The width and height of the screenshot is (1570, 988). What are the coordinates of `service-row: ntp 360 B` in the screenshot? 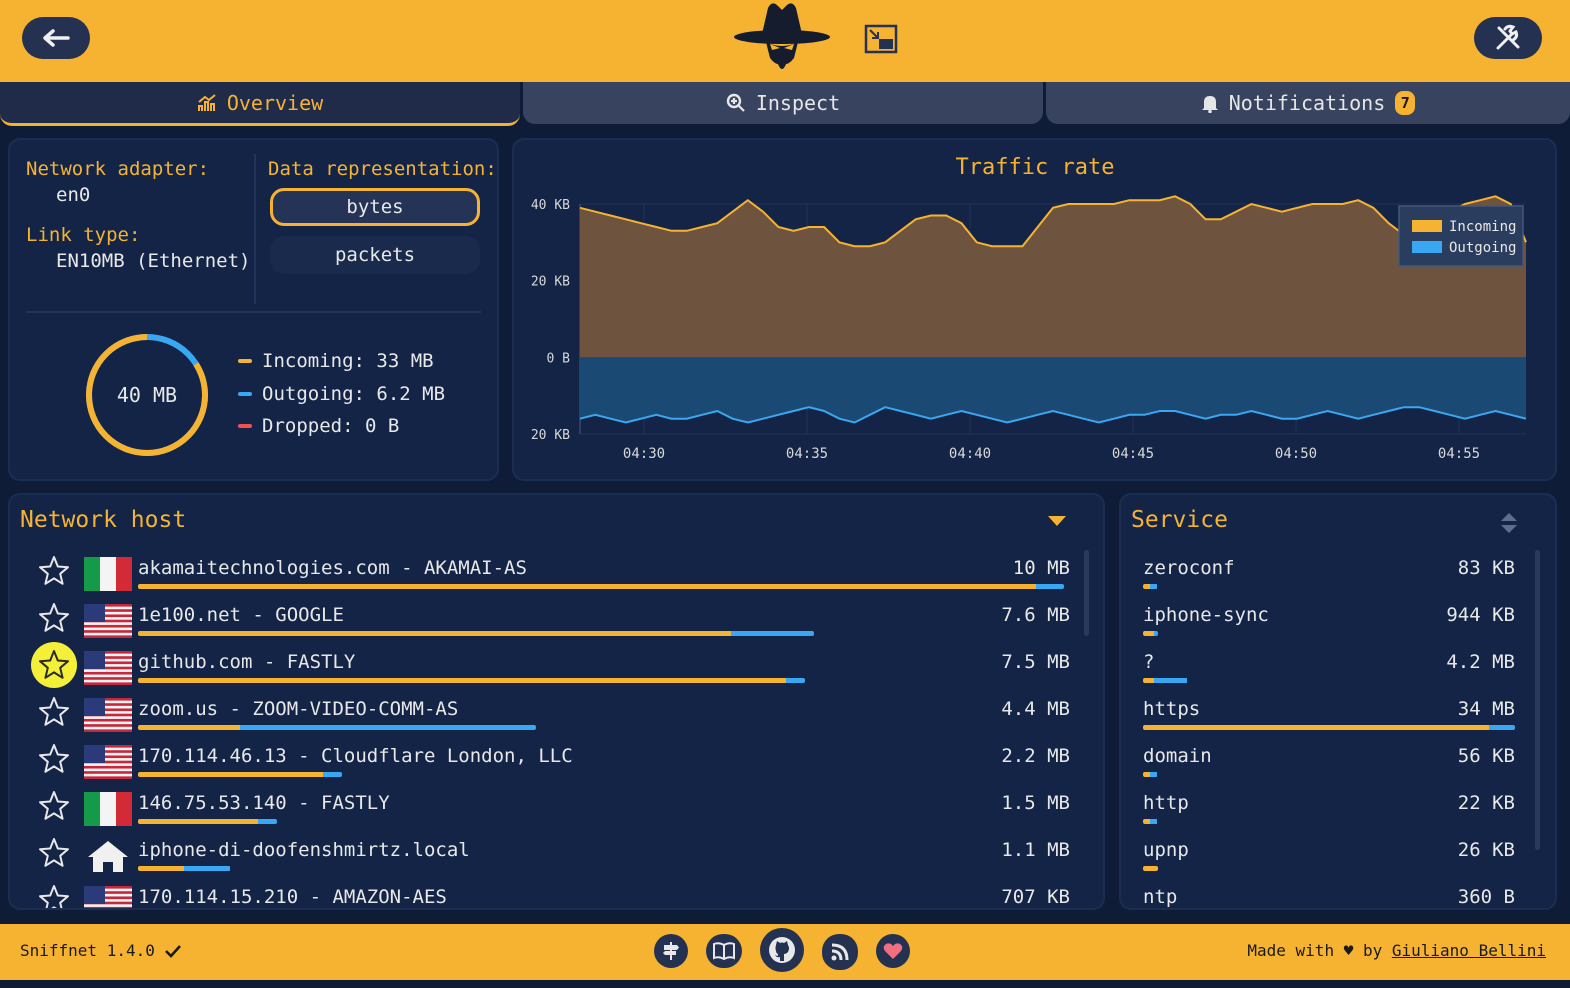 It's located at (1329, 893).